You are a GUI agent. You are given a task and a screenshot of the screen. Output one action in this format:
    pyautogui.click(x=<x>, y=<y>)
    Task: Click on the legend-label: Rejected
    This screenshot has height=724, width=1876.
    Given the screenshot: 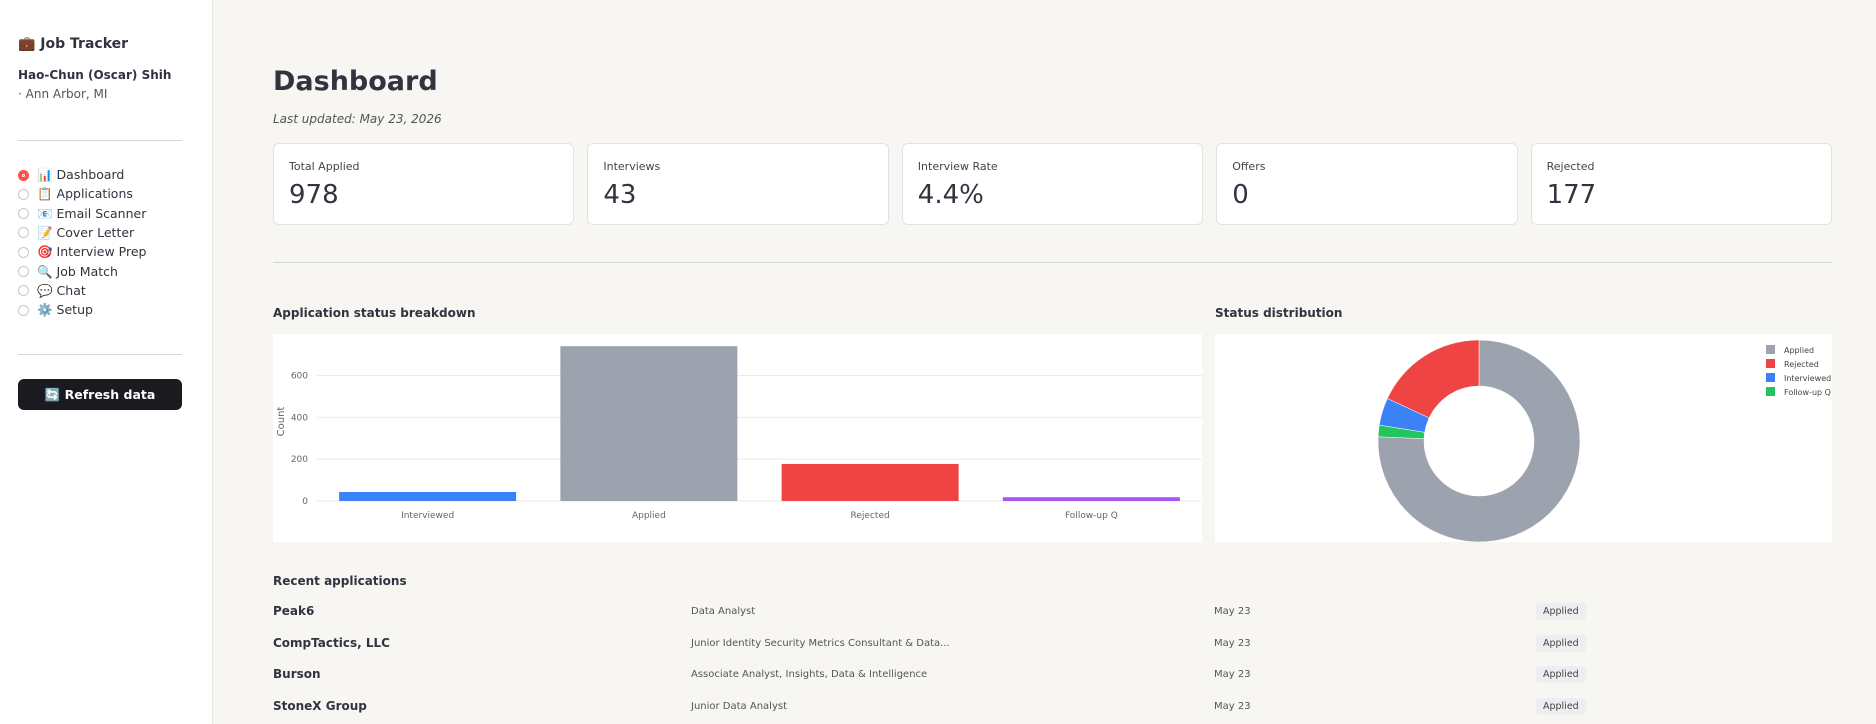 What is the action you would take?
    pyautogui.click(x=1801, y=364)
    